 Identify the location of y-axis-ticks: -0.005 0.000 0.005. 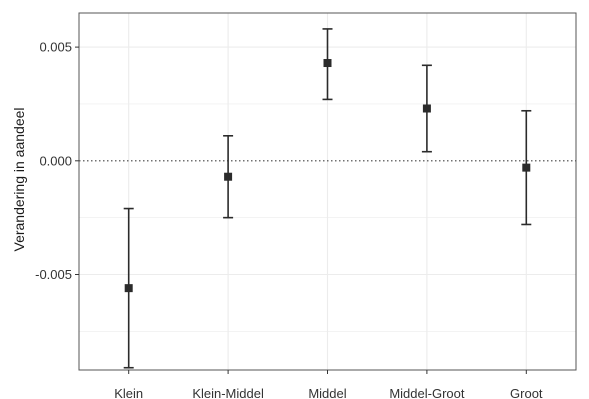
(57, 161).